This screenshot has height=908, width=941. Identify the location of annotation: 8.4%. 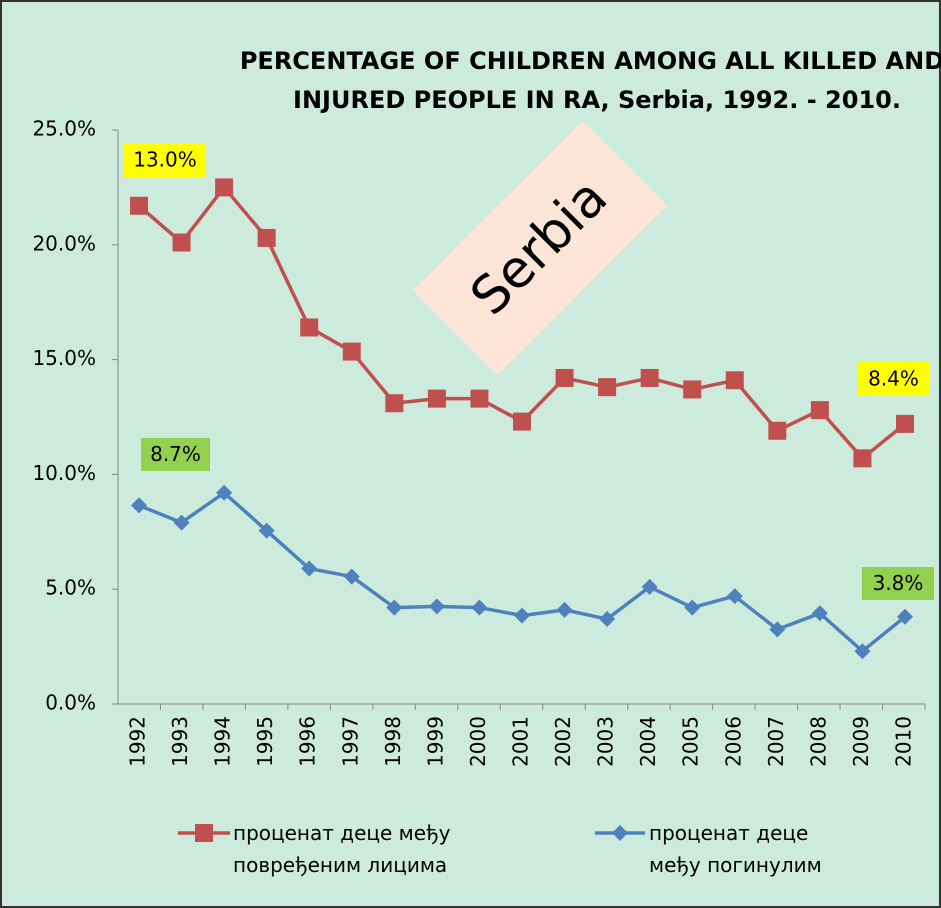
(893, 379).